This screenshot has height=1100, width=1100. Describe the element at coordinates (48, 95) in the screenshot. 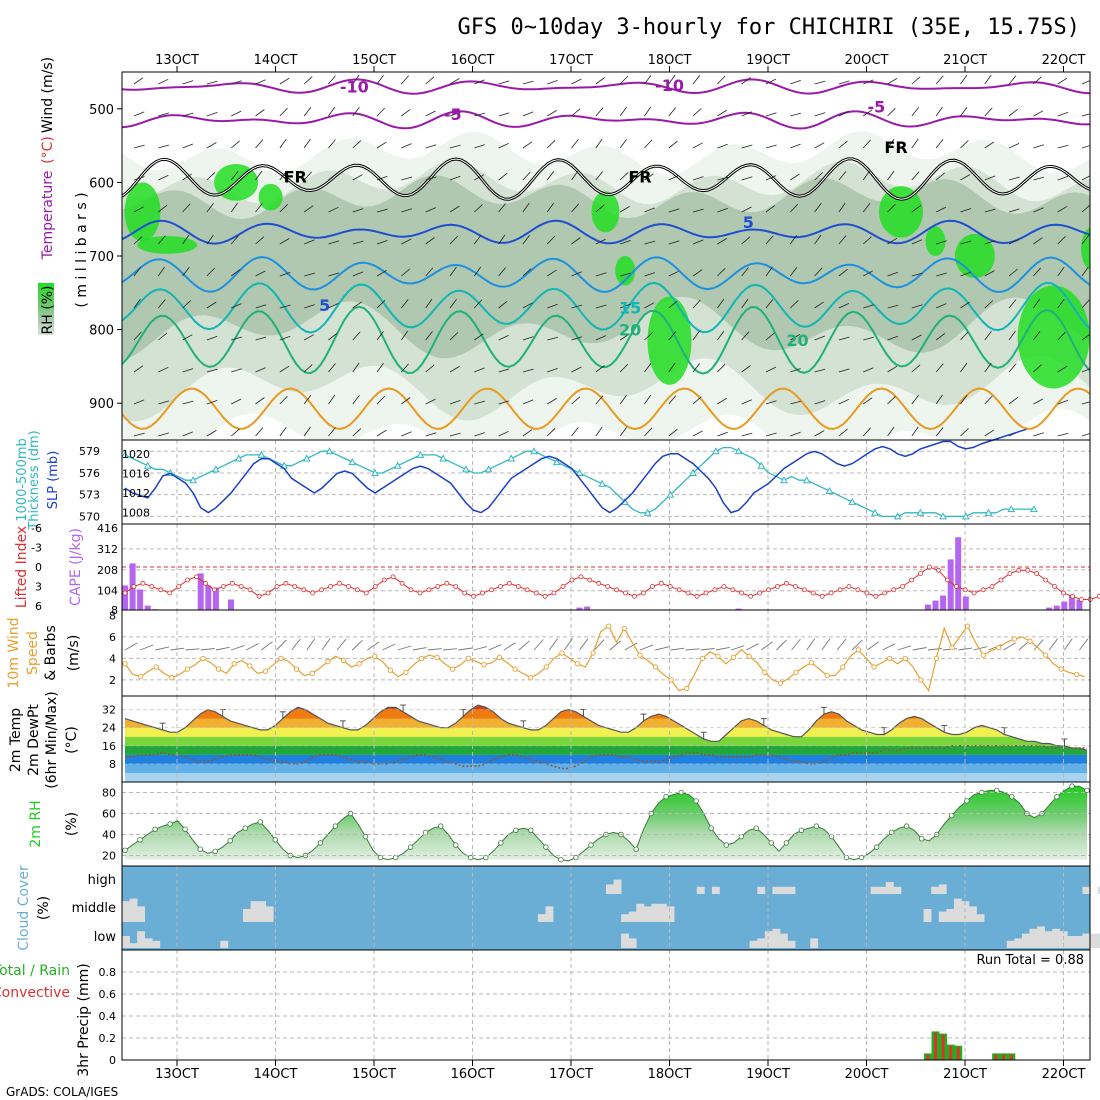

I see `ylabel-wind: Wind (m/s)` at that location.